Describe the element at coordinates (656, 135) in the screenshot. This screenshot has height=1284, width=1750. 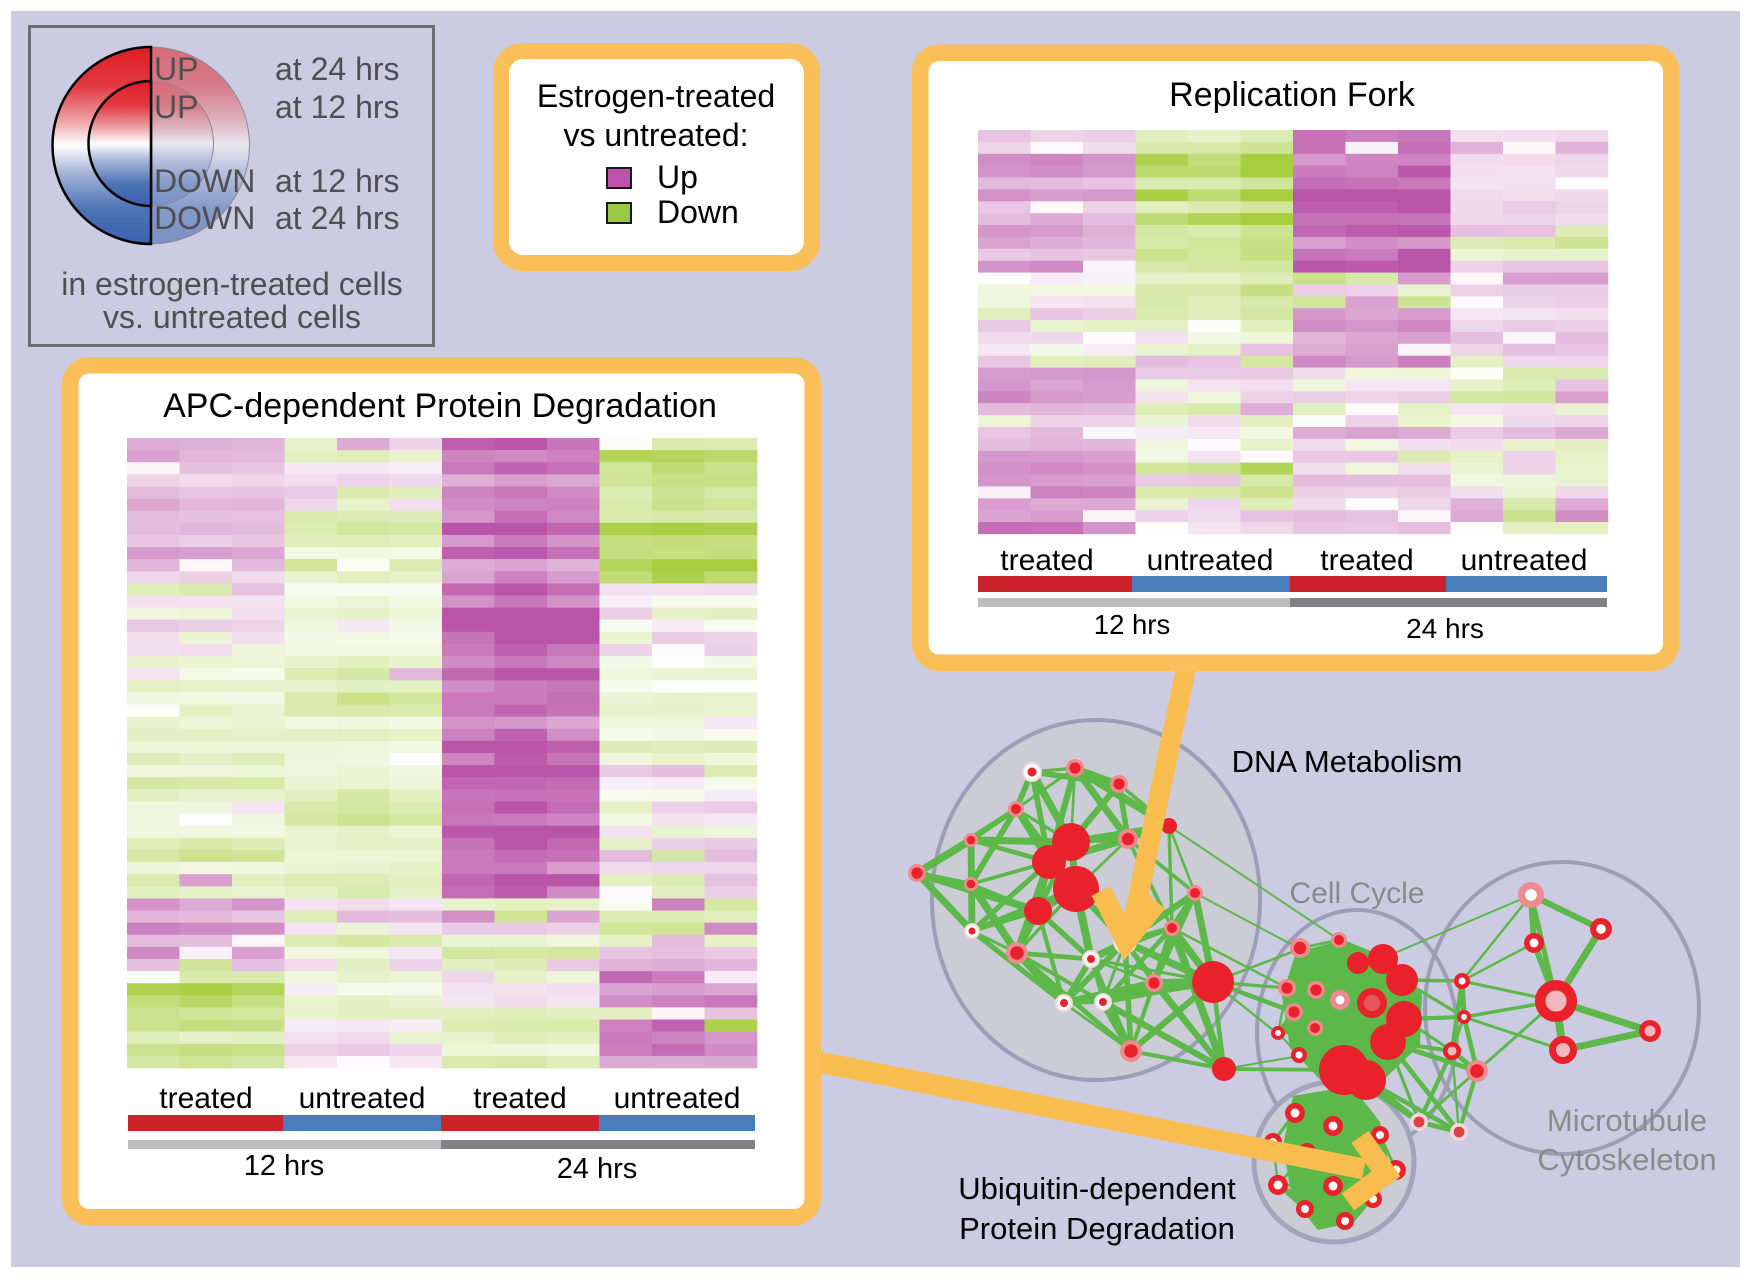
I see `svg-text: vs untreated:` at that location.